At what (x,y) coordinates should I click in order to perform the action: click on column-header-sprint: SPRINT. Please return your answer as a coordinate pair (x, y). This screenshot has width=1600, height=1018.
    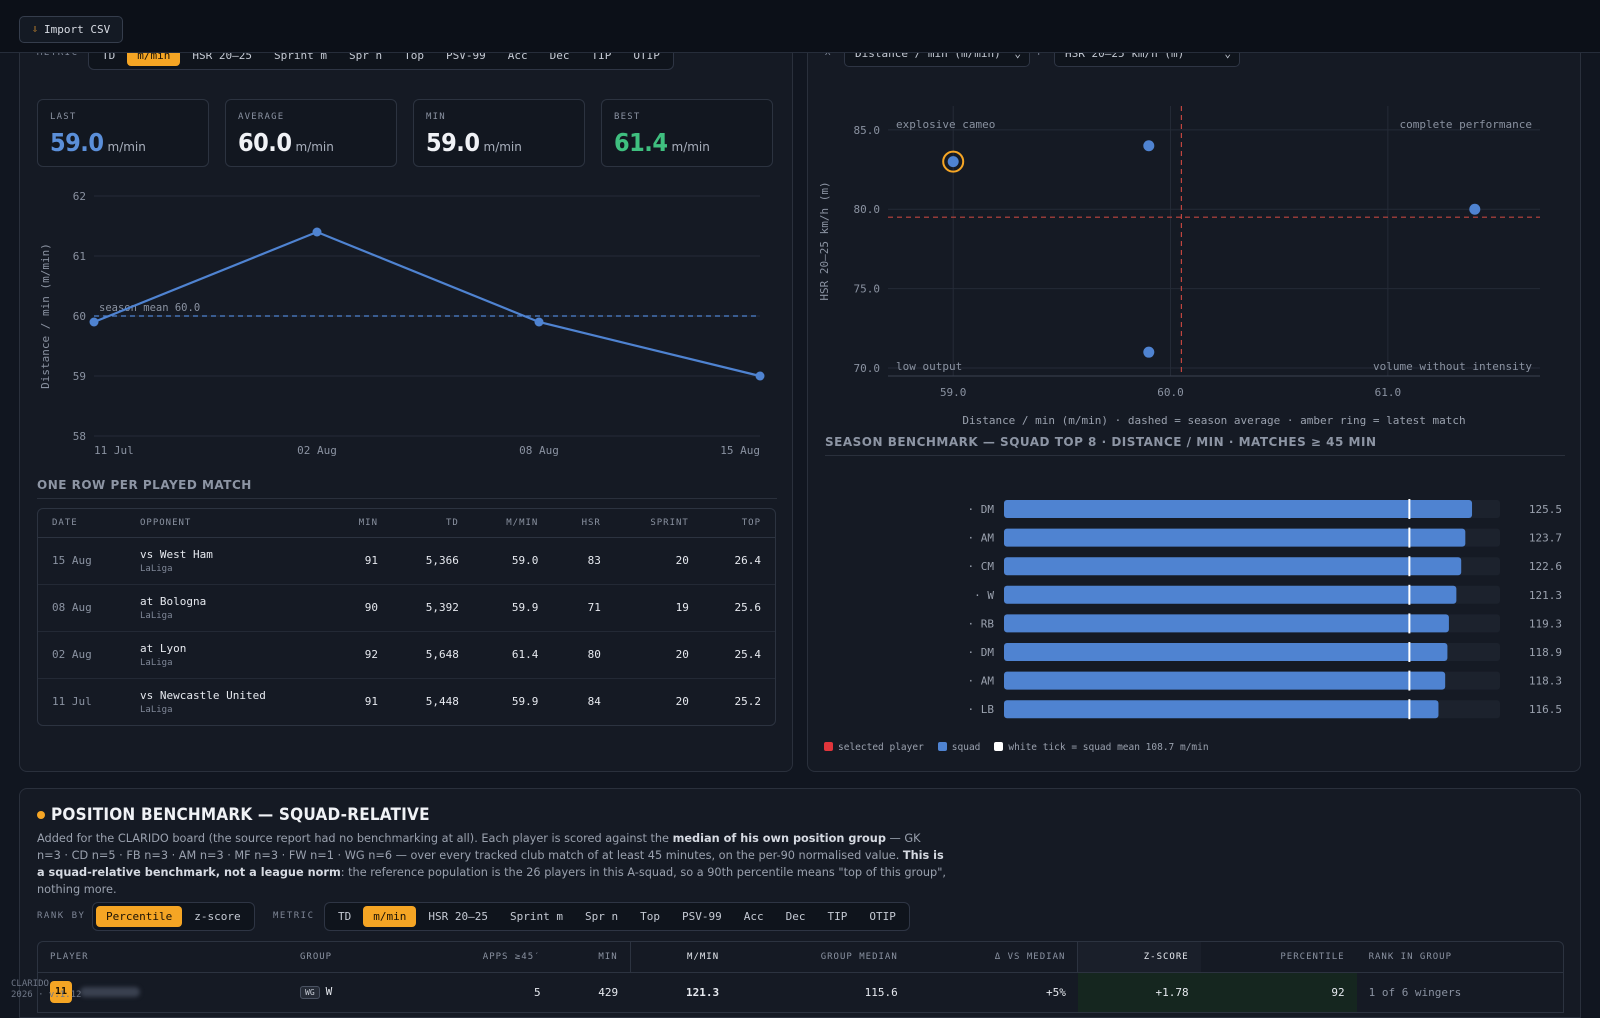
    Looking at the image, I should click on (658, 523).